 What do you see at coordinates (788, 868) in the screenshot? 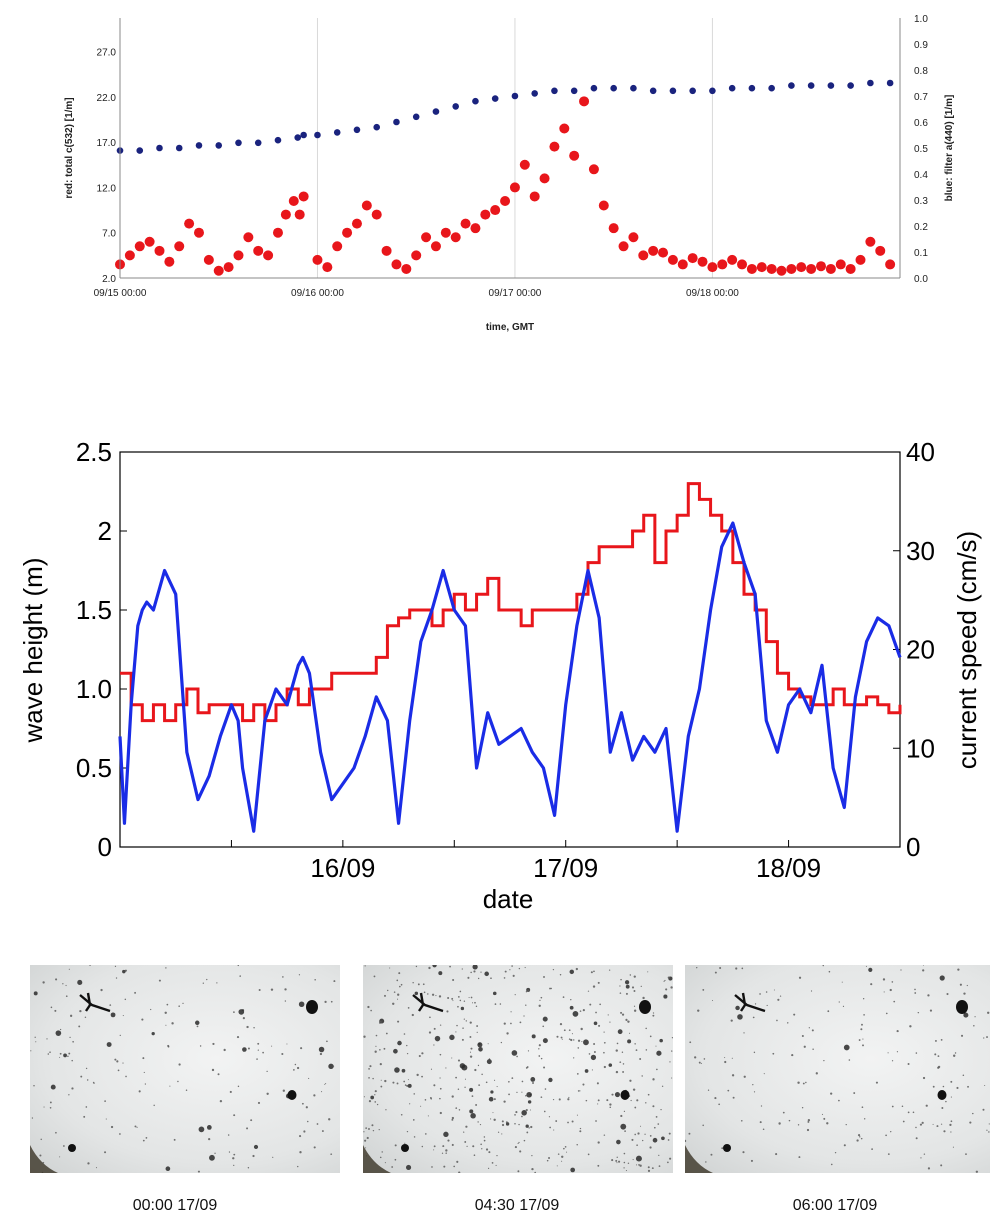
I see `c2-x-tick-label: 18/09` at bounding box center [788, 868].